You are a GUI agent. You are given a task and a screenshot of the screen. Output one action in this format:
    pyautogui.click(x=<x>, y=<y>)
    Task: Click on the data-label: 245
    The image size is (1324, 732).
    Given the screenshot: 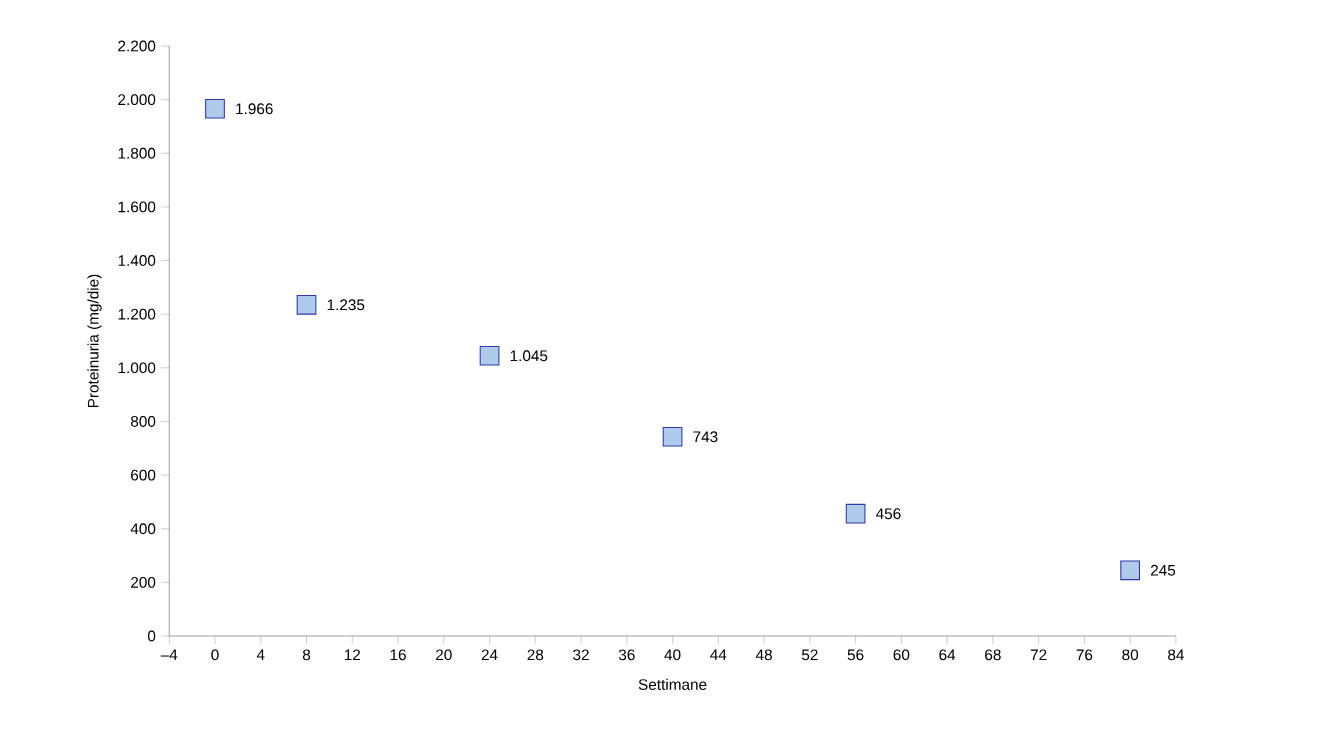 What is the action you would take?
    pyautogui.click(x=1163, y=570)
    